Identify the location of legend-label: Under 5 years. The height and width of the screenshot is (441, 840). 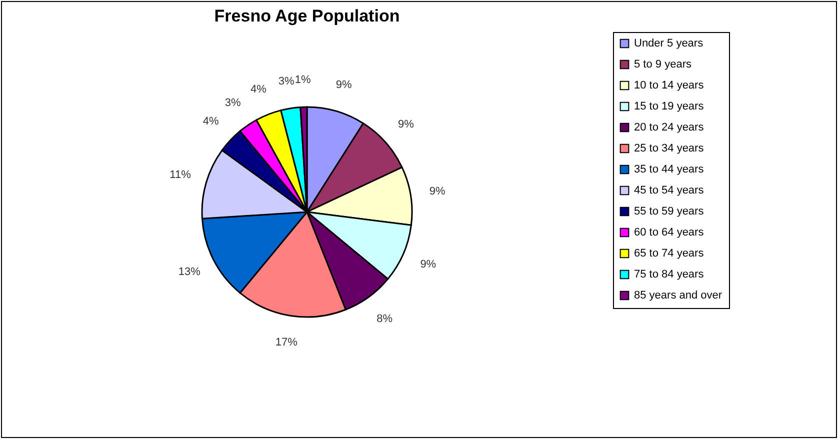
(669, 44).